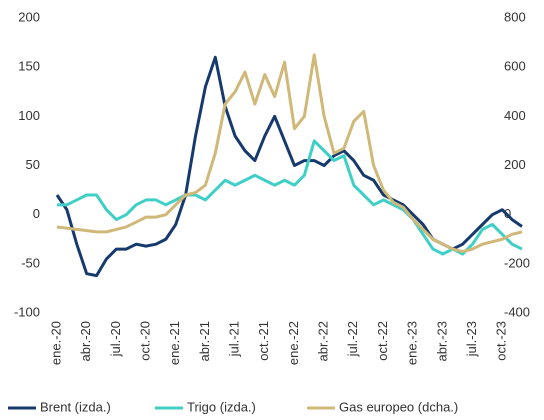  Describe the element at coordinates (441, 341) in the screenshot. I see `x-tick-label: abr.-23` at that location.